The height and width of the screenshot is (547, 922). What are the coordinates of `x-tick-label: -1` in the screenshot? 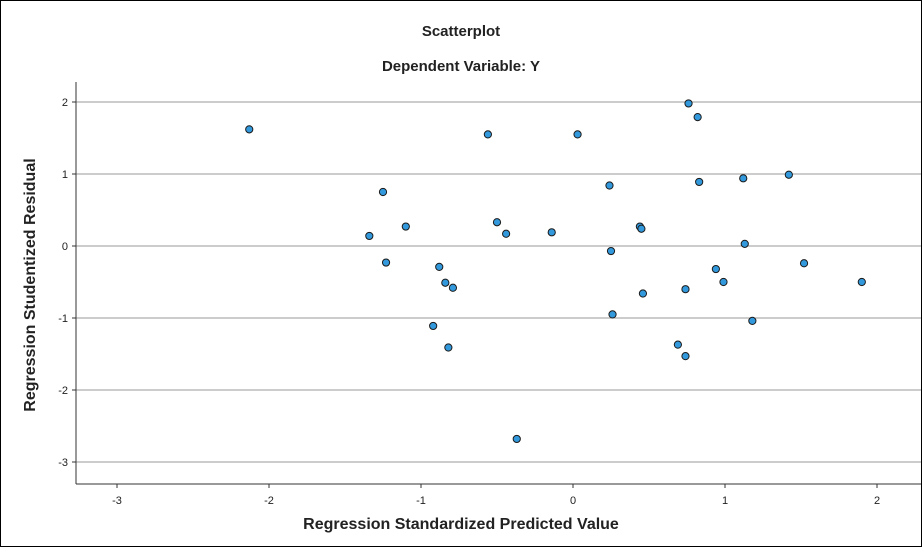 It's located at (421, 501).